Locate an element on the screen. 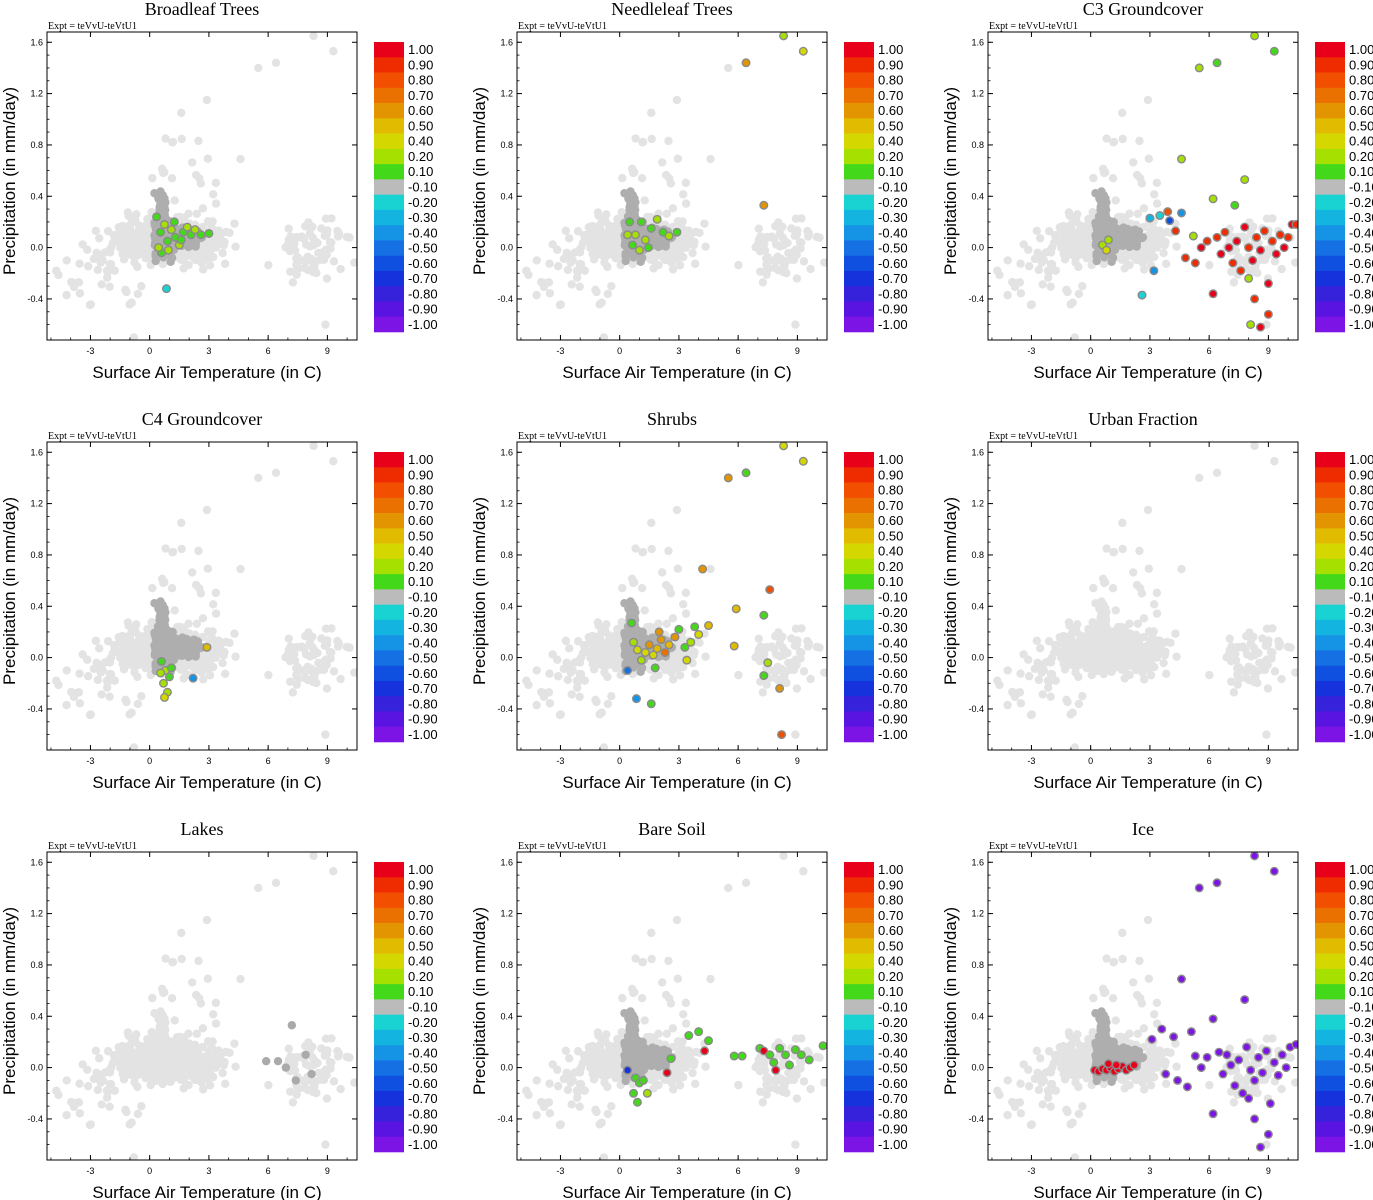 The width and height of the screenshot is (1373, 1200). y-tick-label: 1.2 is located at coordinates (506, 94).